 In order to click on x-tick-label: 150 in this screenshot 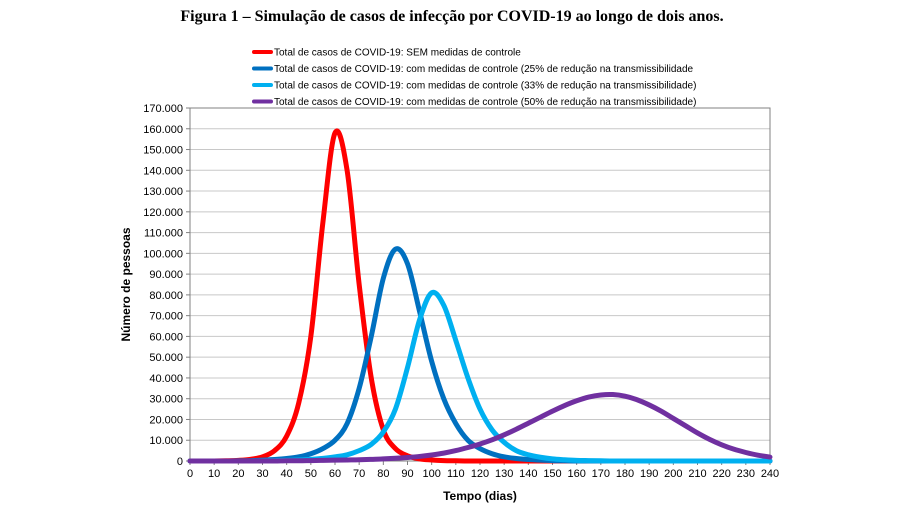, I will do `click(552, 474)`.